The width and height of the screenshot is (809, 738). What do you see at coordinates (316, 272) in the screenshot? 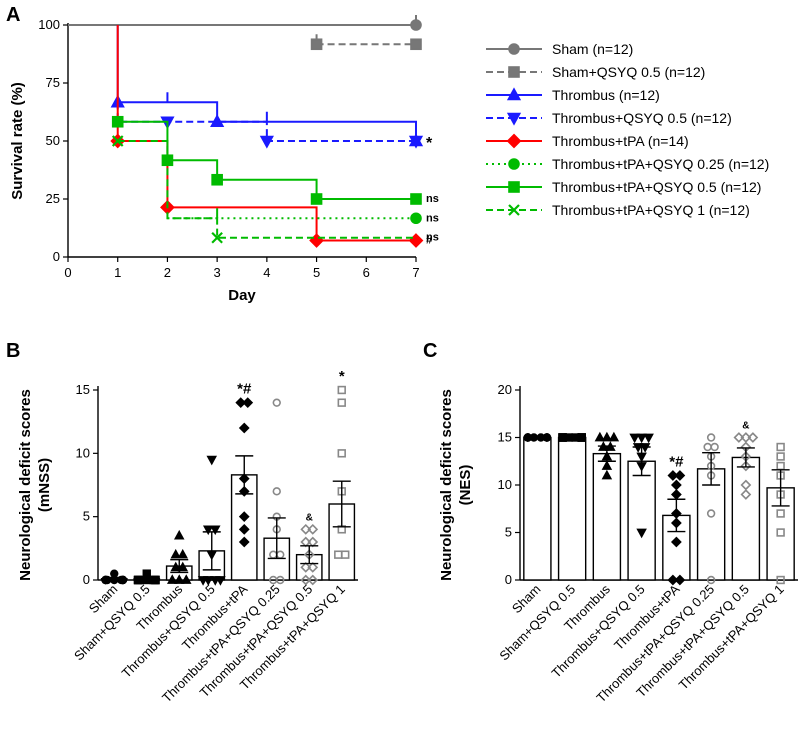
I see `x-tick-label: 5` at bounding box center [316, 272].